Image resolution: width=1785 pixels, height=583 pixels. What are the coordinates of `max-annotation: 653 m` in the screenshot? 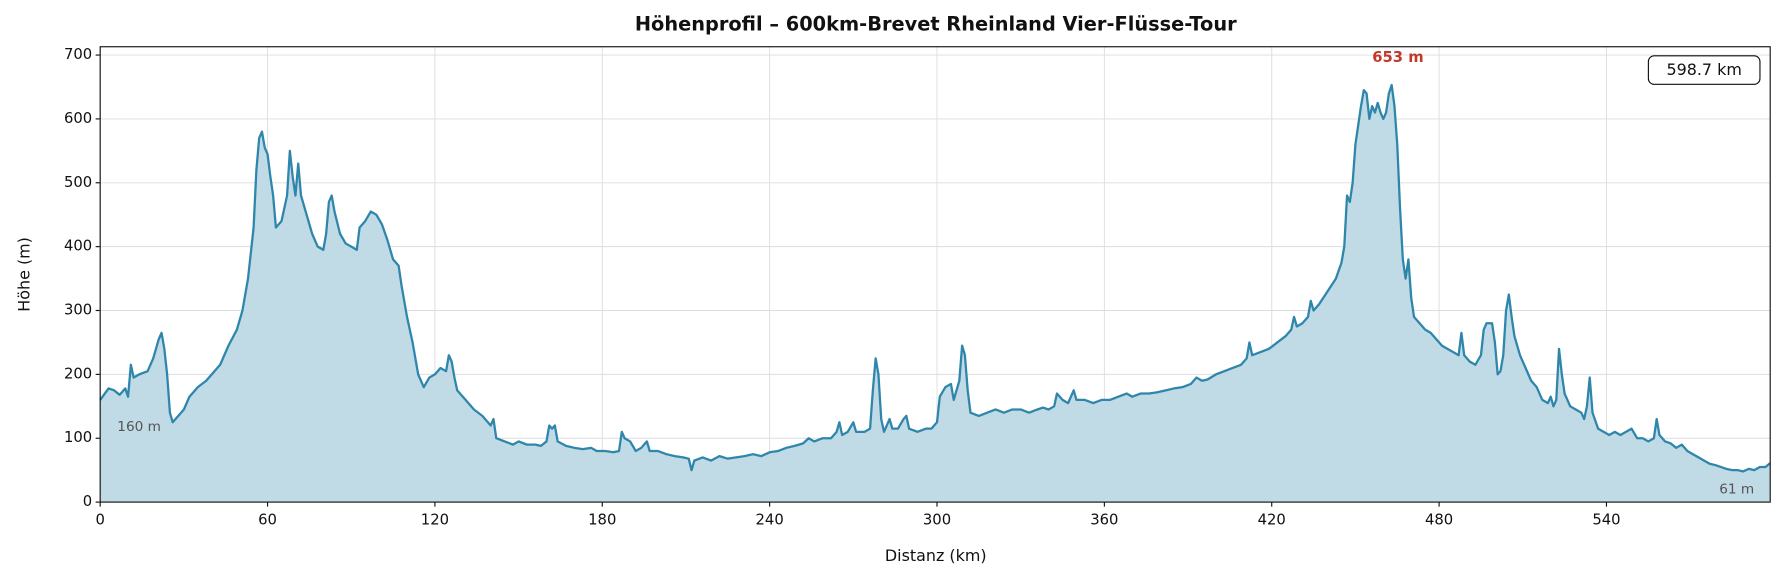 It's located at (1397, 57).